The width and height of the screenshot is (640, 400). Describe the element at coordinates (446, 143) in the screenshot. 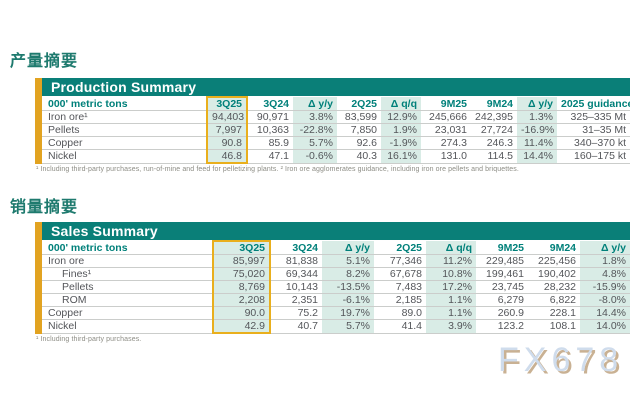

I see `cell: 274.3` at that location.